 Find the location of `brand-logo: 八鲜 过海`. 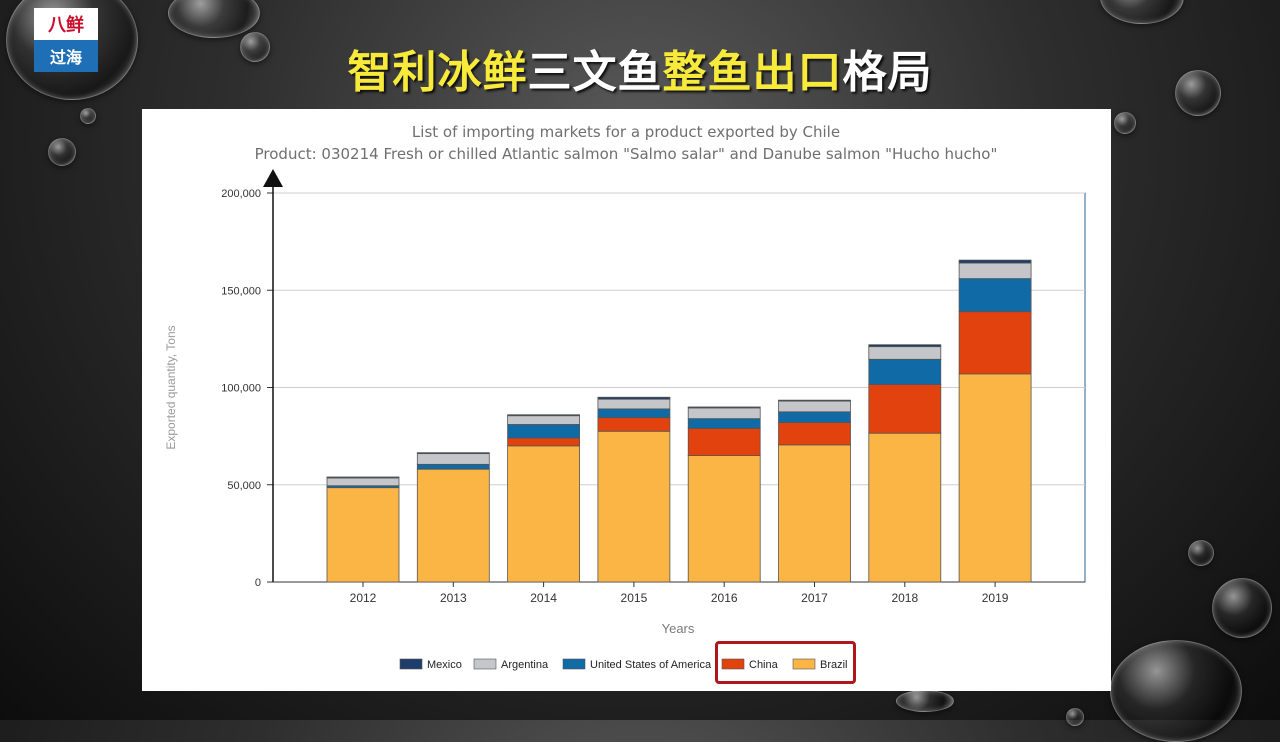

brand-logo: 八鲜 过海 is located at coordinates (66, 40).